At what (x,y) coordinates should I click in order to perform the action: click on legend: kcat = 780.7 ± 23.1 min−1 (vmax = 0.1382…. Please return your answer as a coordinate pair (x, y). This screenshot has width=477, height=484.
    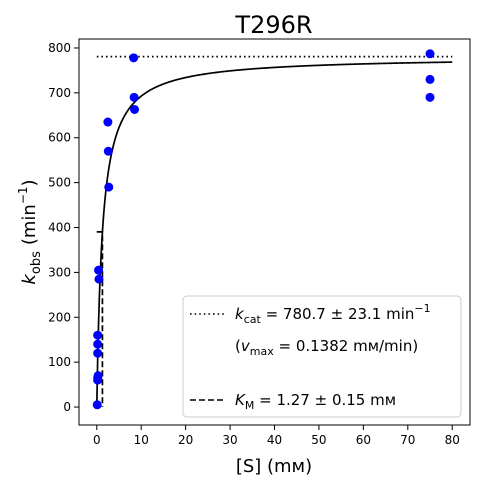
    Looking at the image, I should click on (322, 356).